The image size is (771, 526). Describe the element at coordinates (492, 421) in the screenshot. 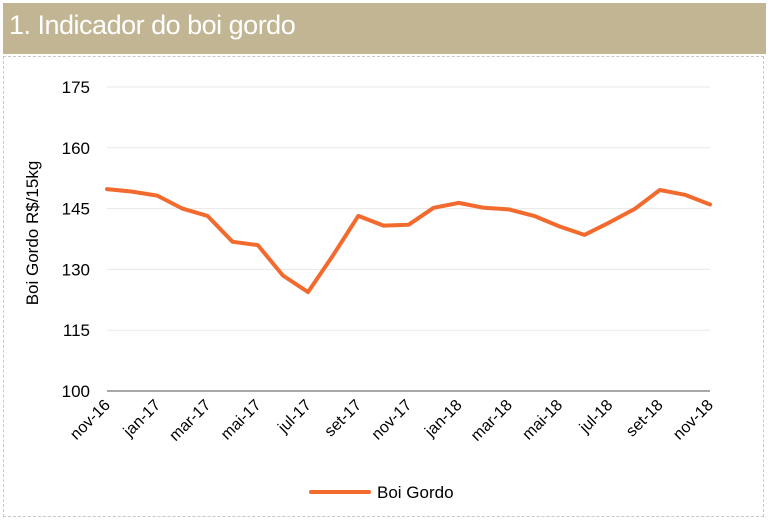

I see `x-tick-label: mar-18` at that location.